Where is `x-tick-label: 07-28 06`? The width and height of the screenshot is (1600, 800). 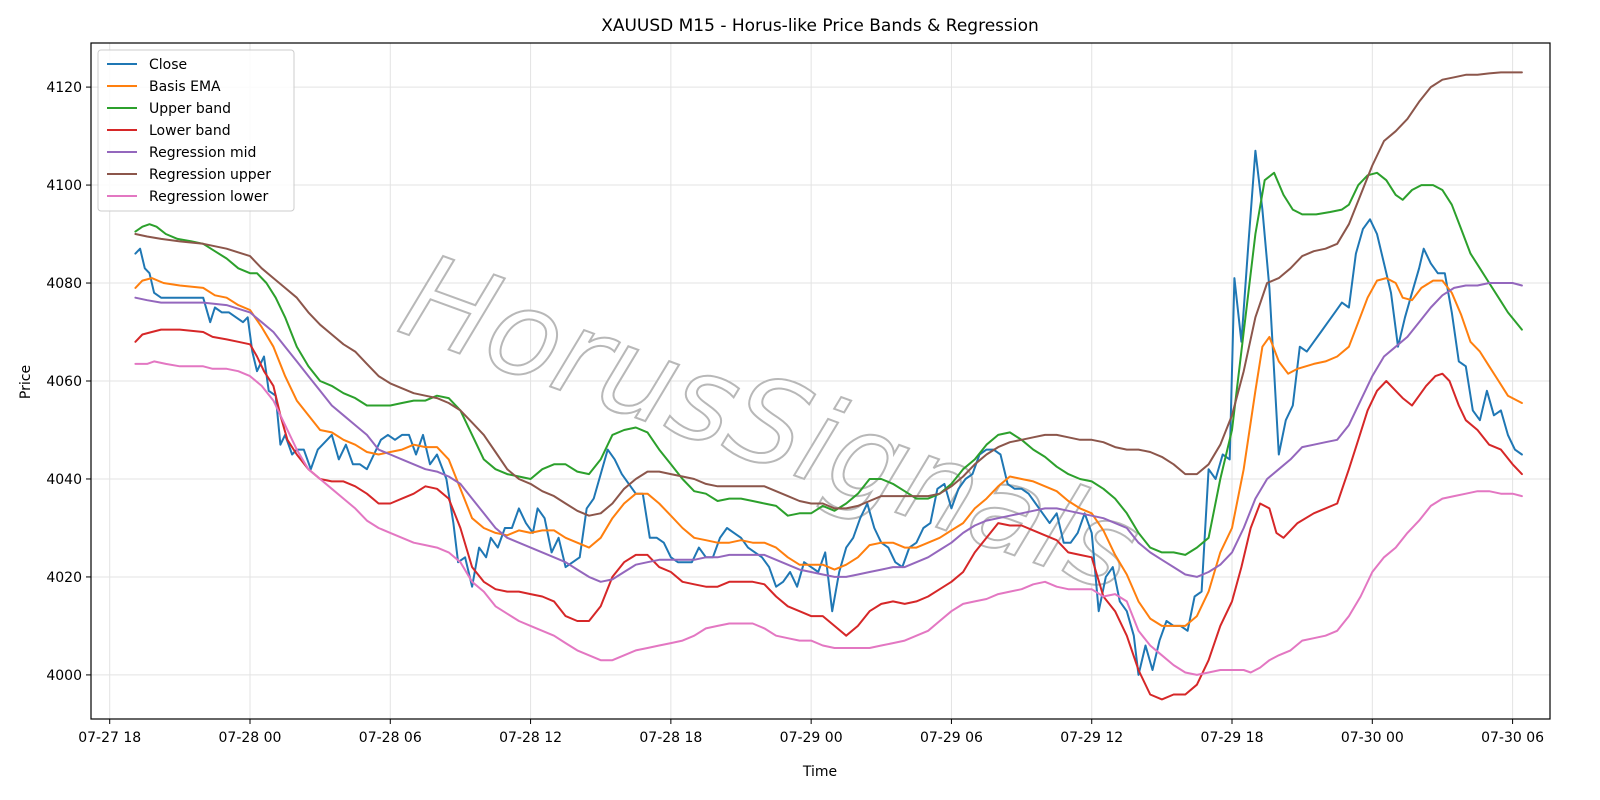 x-tick-label: 07-28 06 is located at coordinates (390, 738).